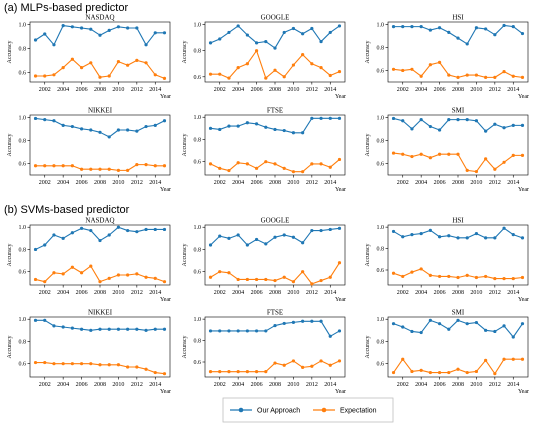 This screenshot has height=430, width=550. What do you see at coordinates (458, 328) in the screenshot?
I see `series-line-our-approach` at bounding box center [458, 328].